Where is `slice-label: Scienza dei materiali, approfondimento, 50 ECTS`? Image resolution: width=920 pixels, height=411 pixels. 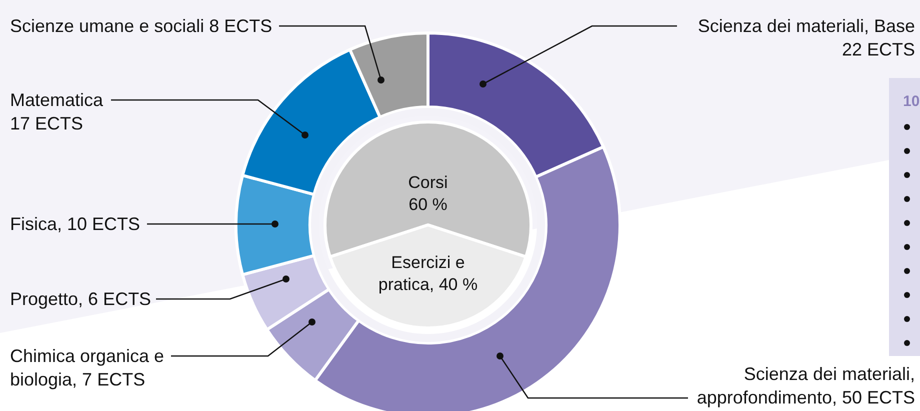
slice-label: Scienza dei materiali, approfondimento, 50 ECTS is located at coordinates (805, 386).